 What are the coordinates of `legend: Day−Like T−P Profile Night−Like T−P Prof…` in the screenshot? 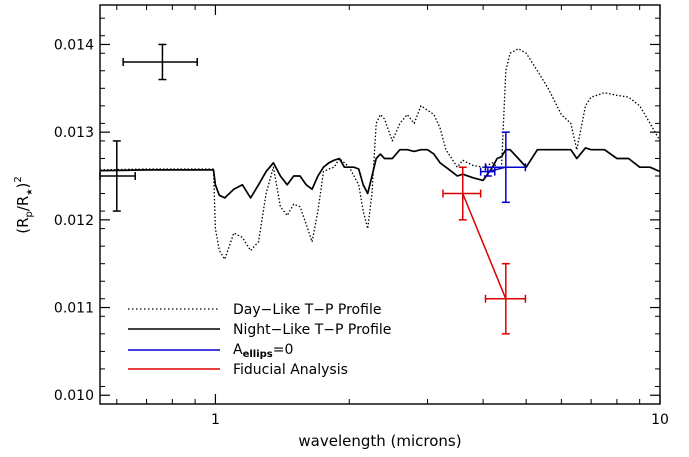 It's located at (259, 340).